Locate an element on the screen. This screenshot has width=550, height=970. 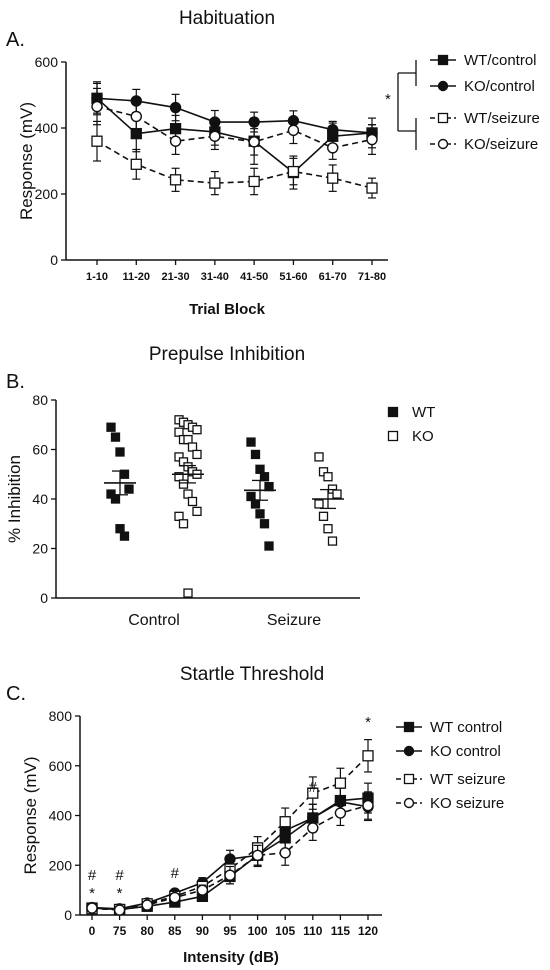
x-tick-label: Control is located at coordinates (154, 620).